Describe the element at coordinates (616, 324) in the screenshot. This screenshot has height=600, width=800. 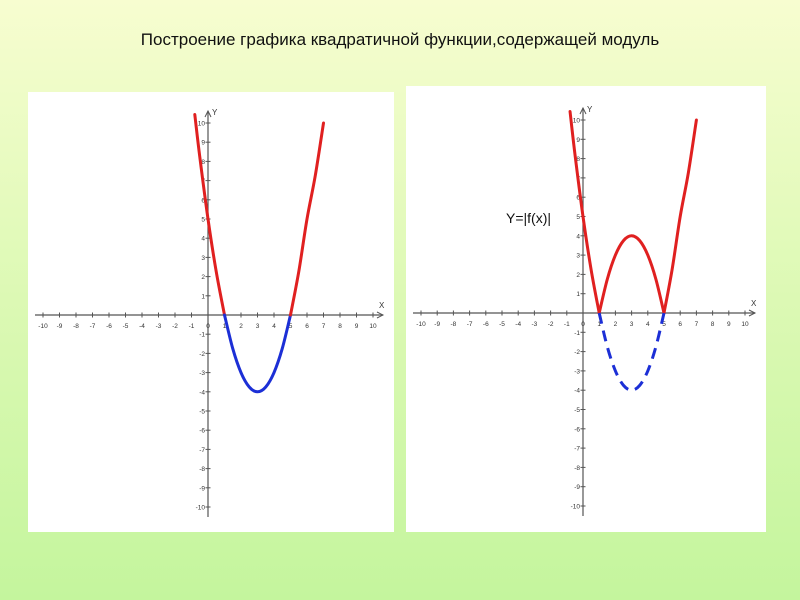
I see `chart1-x-tick-label: 2` at that location.